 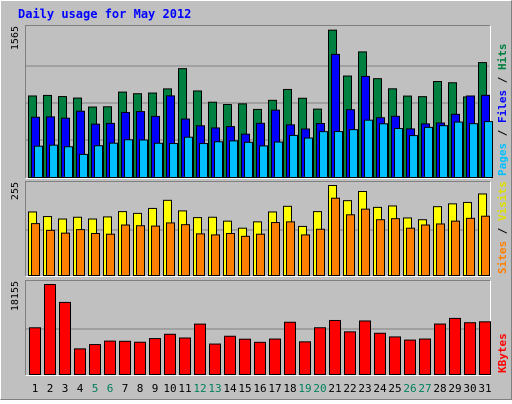 What do you see at coordinates (304, 388) in the screenshot?
I see `x-tick-label-day-19: 19` at bounding box center [304, 388].